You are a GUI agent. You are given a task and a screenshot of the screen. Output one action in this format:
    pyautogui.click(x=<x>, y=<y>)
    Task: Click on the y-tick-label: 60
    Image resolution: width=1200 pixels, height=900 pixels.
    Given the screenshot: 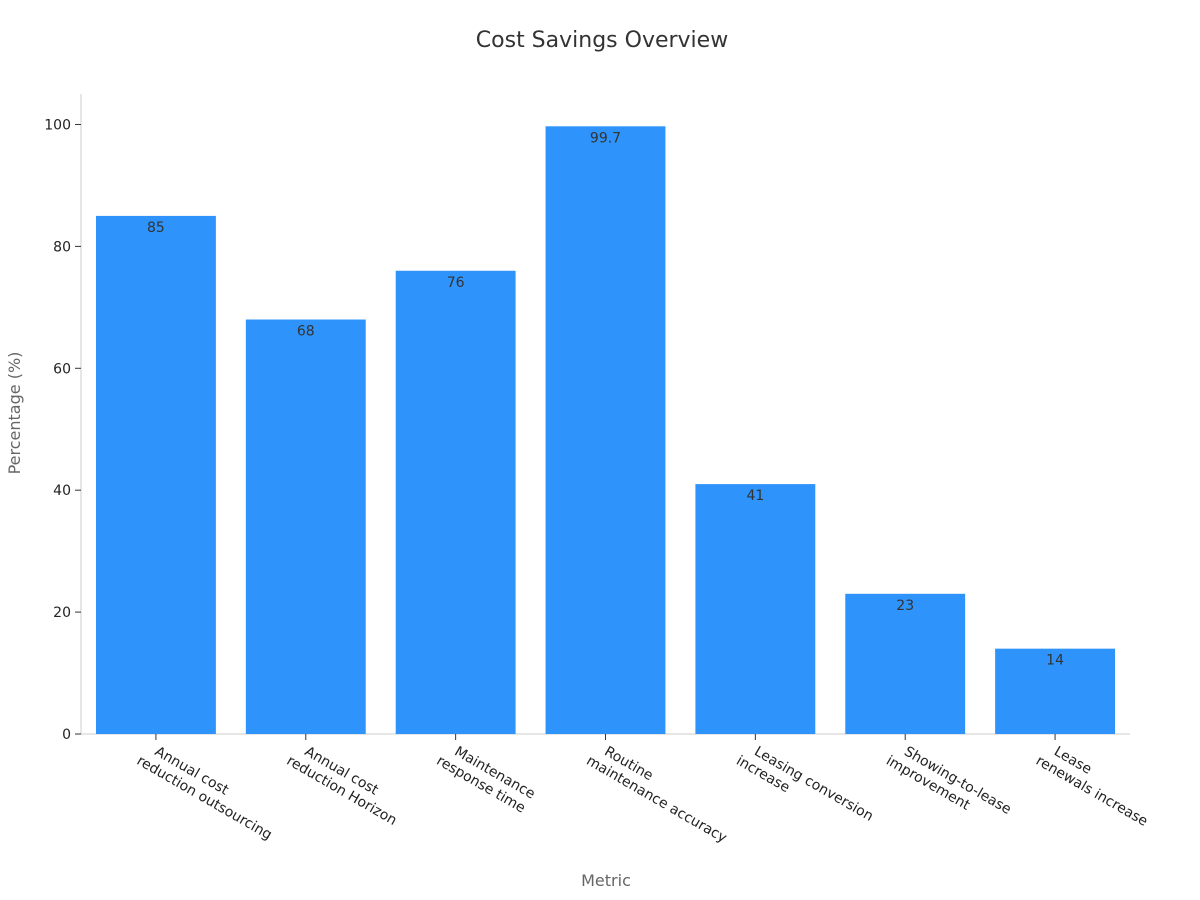 What is the action you would take?
    pyautogui.click(x=62, y=369)
    